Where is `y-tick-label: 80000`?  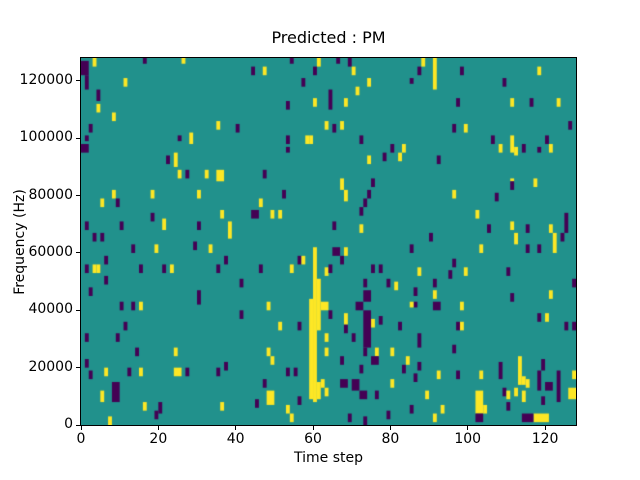
y-tick-label: 80000 is located at coordinates (50, 194).